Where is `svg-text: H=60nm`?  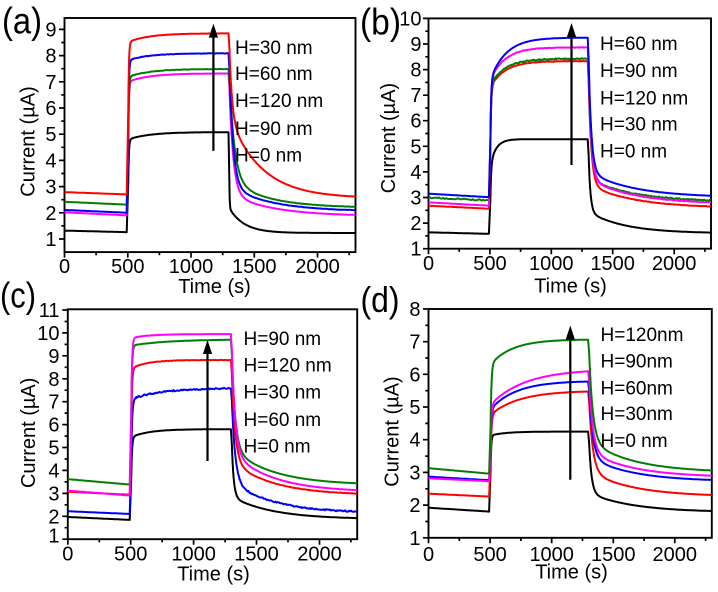
svg-text: H=60nm is located at coordinates (637, 388).